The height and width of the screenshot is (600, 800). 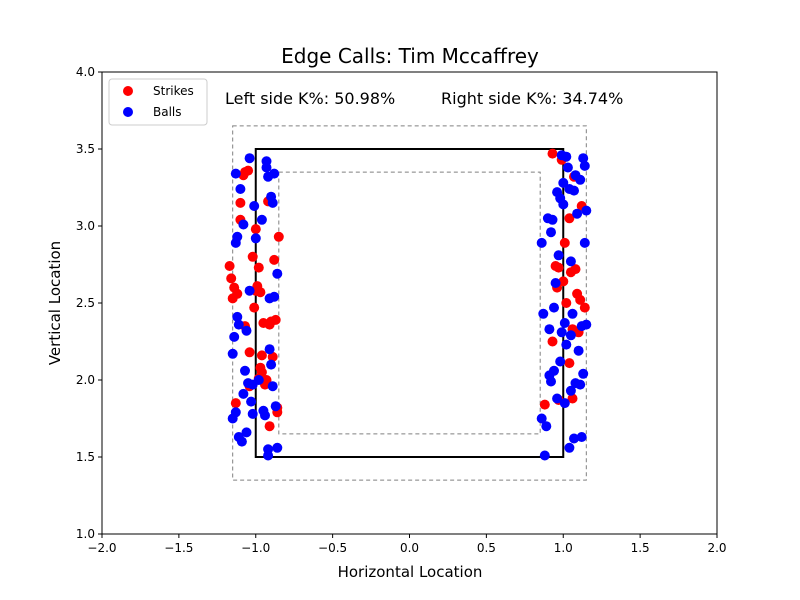 I want to click on y-tick-label: 1.5, so click(x=85, y=457).